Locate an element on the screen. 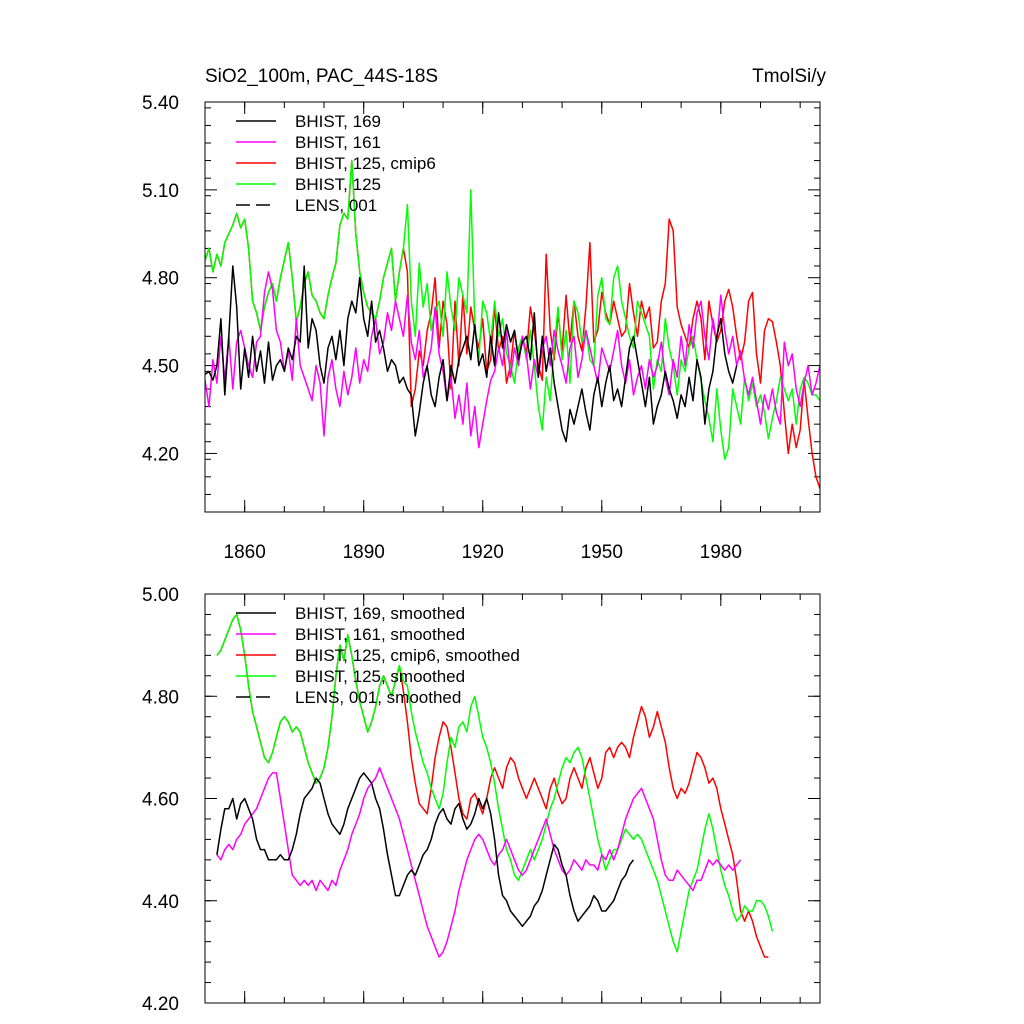  legend-label: LENS, 001 is located at coordinates (336, 205).